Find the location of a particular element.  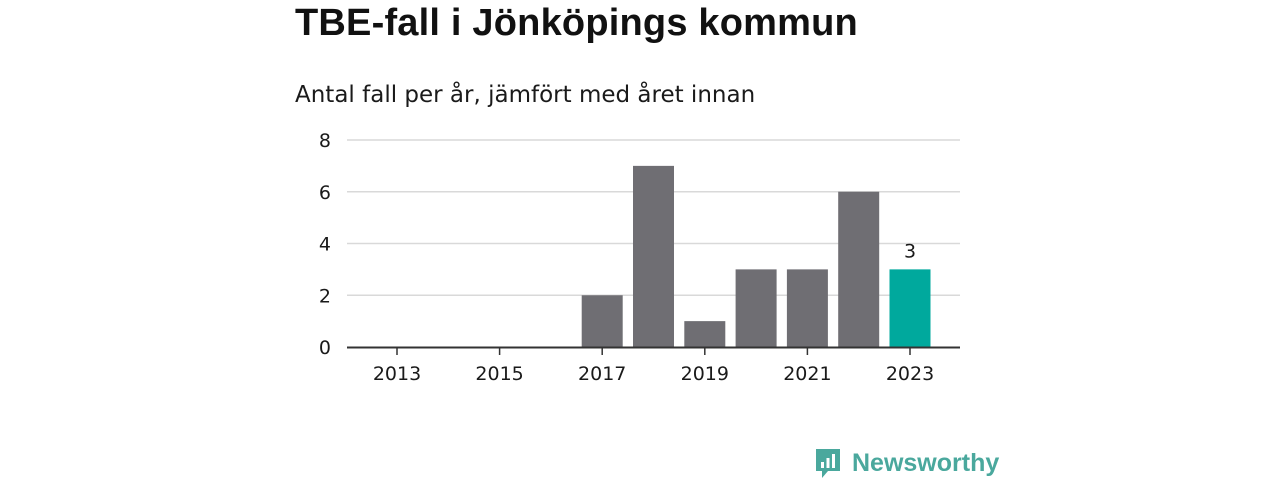

brand-name: Newsworthy is located at coordinates (926, 462).